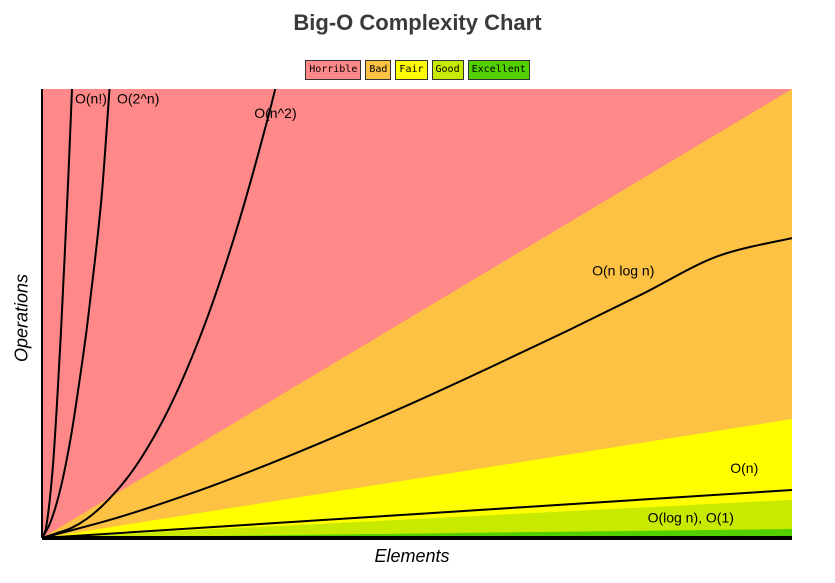 The image size is (835, 583). What do you see at coordinates (138, 98) in the screenshot?
I see `series-label-1: O(2^n)` at bounding box center [138, 98].